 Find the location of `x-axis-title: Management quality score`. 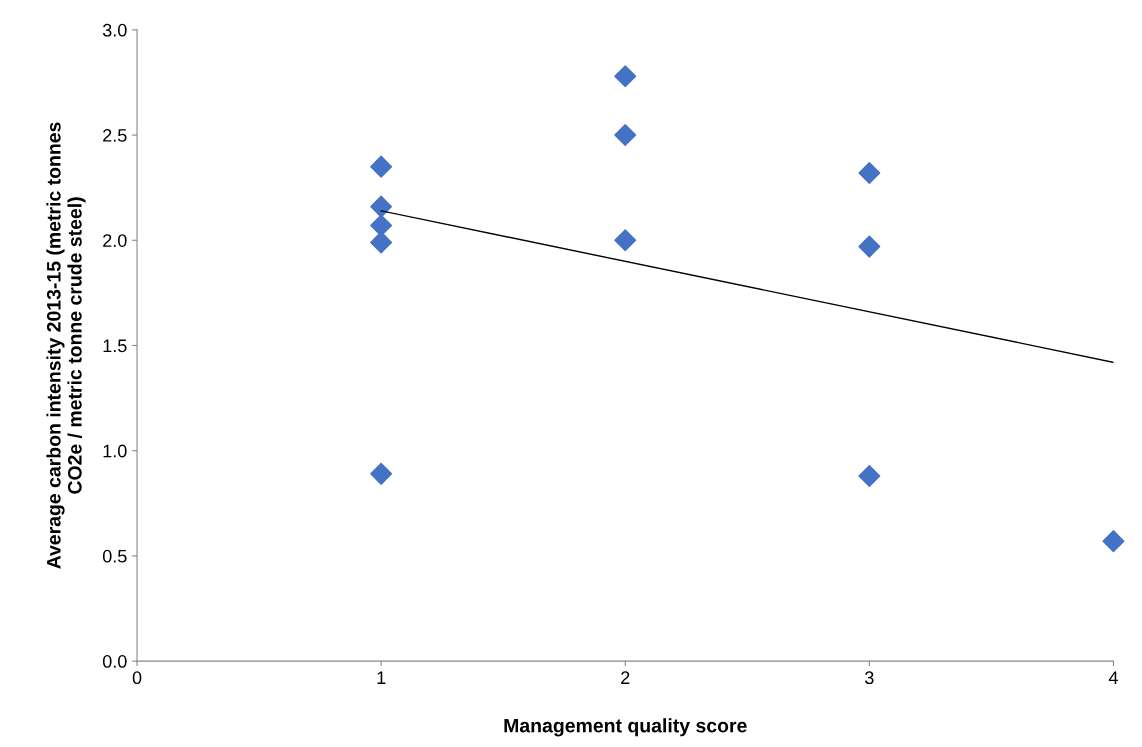

x-axis-title: Management quality score is located at coordinates (625, 727).